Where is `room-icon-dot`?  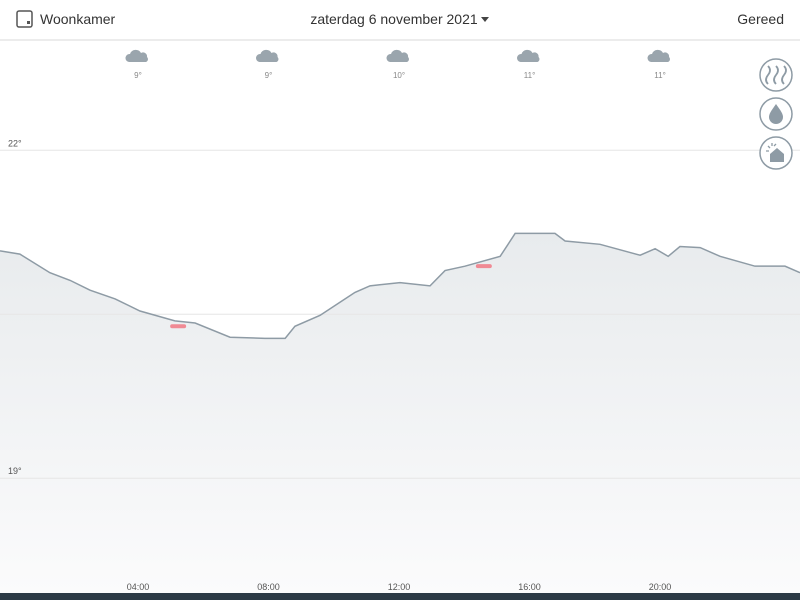
room-icon-dot is located at coordinates (28, 22).